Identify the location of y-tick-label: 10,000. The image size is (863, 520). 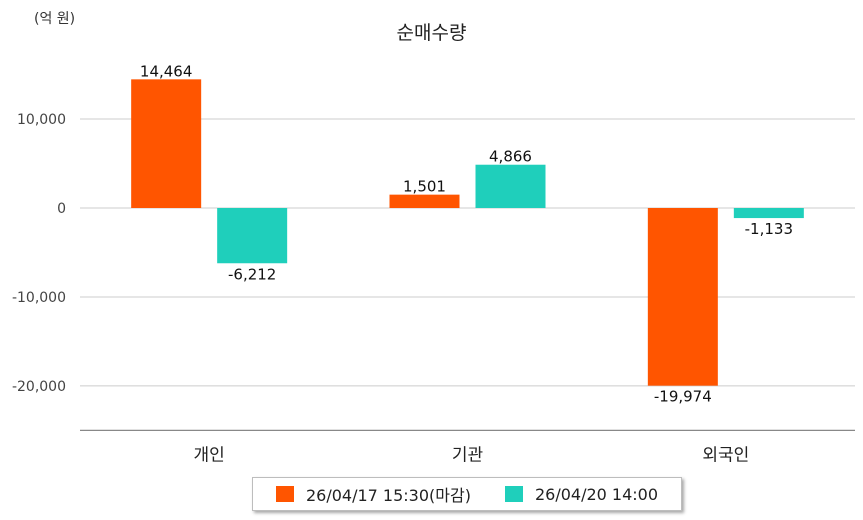
(41, 120).